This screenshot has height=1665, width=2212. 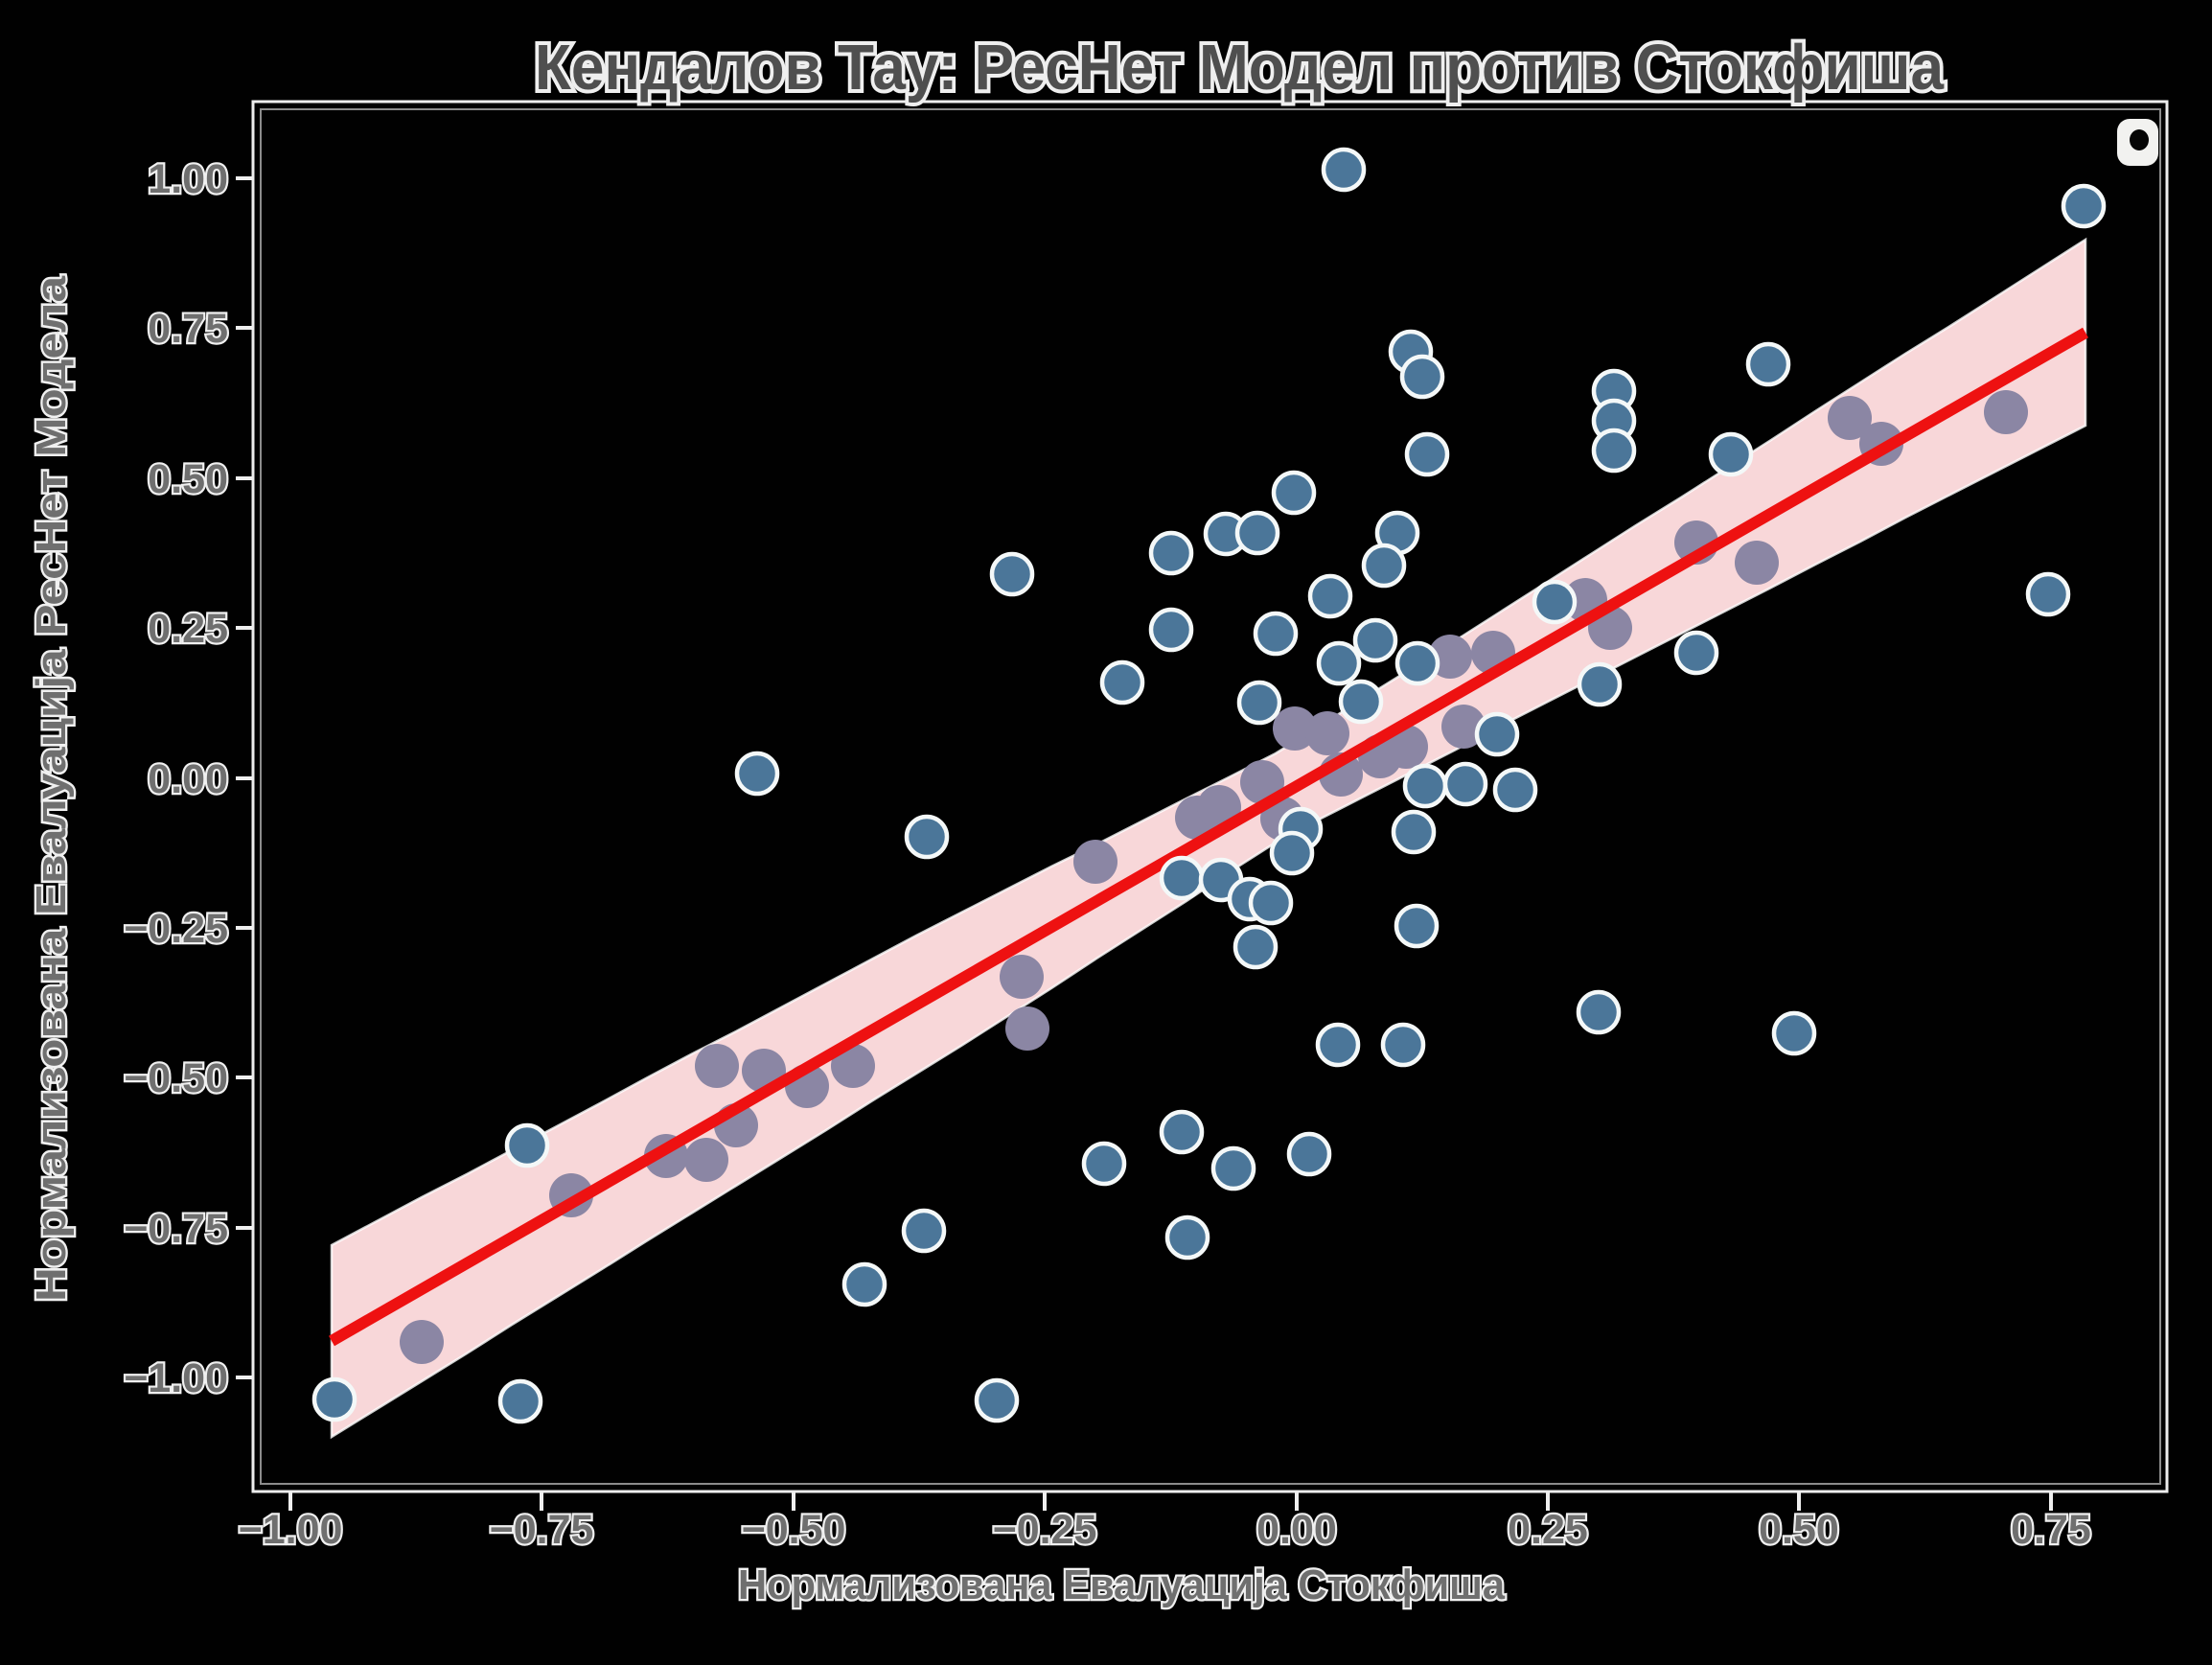 What do you see at coordinates (188, 179) in the screenshot?
I see `svg-text: 1.00` at bounding box center [188, 179].